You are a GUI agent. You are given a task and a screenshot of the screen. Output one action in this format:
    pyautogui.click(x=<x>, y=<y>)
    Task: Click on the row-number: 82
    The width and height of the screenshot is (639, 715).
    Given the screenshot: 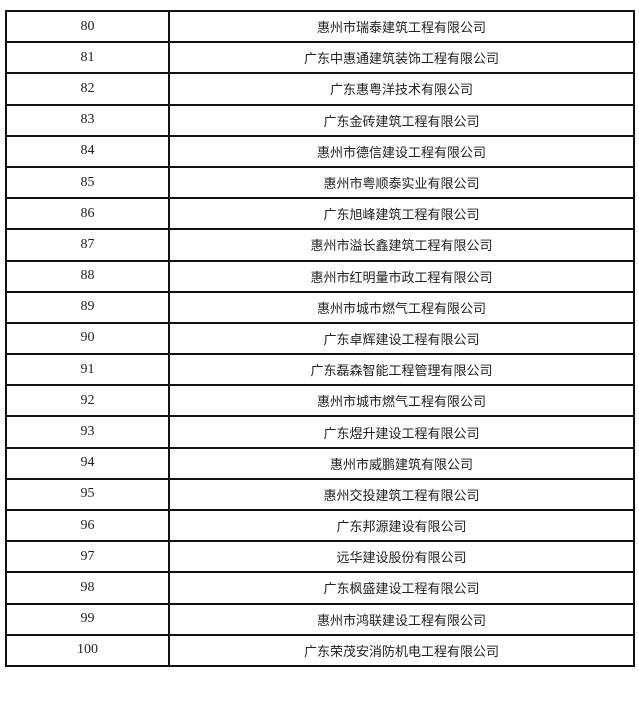 What is the action you would take?
    pyautogui.click(x=87, y=89)
    